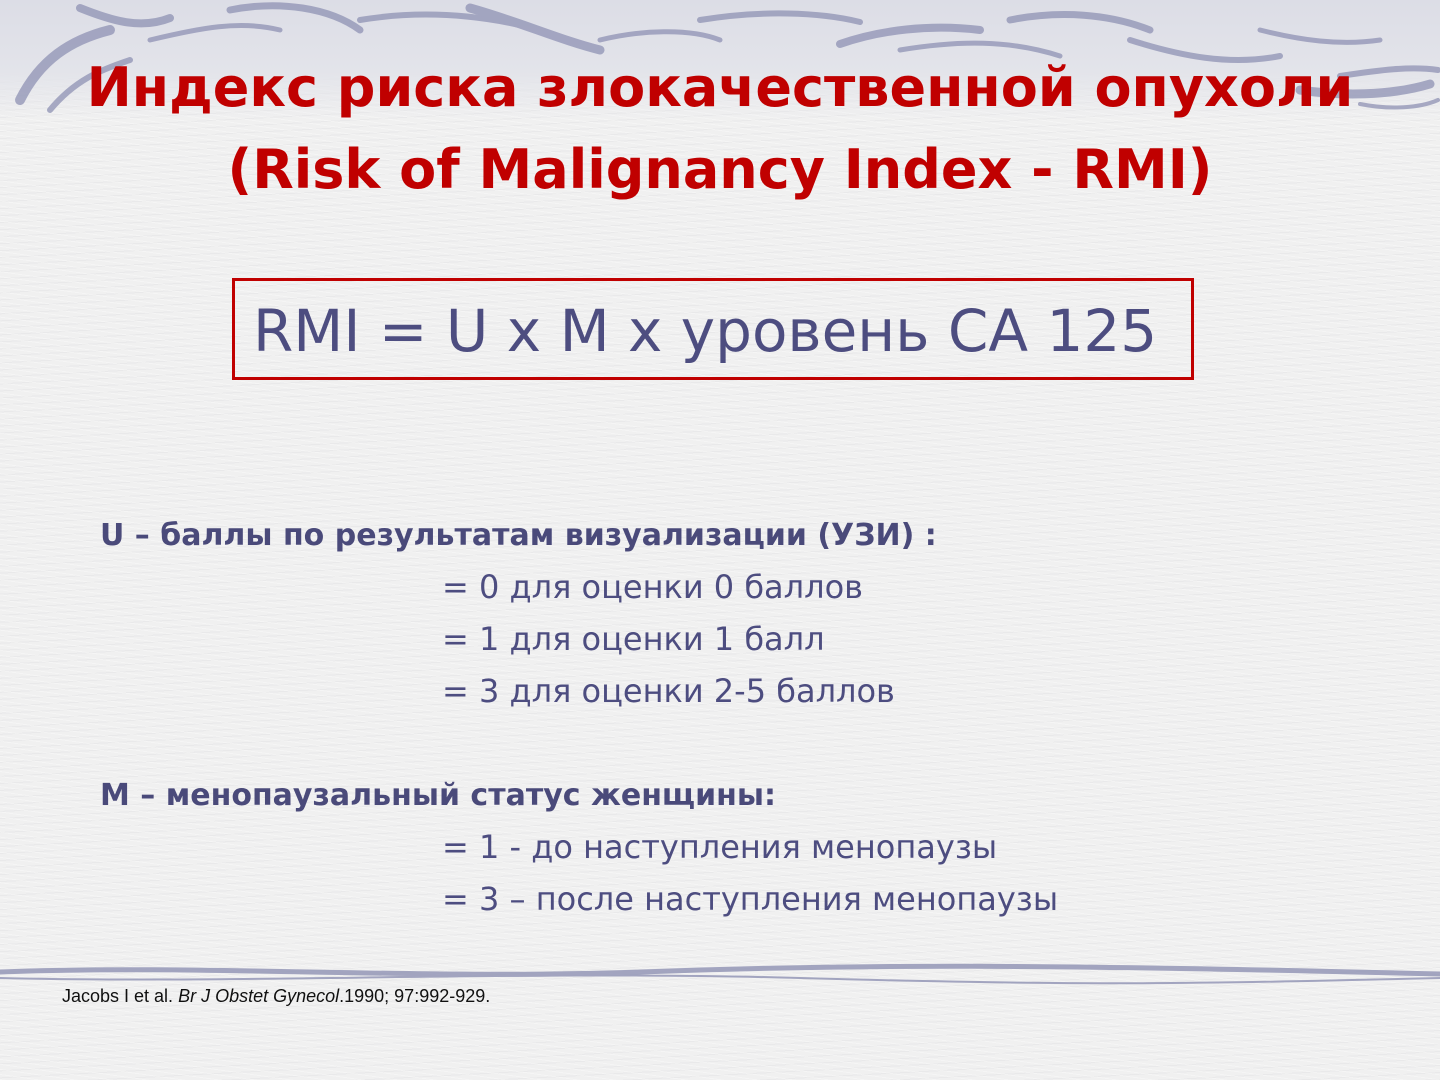 This screenshot has width=1440, height=1080. What do you see at coordinates (720, 87) in the screenshot?
I see `page-title: Индекс риска злокачественной опухоли` at bounding box center [720, 87].